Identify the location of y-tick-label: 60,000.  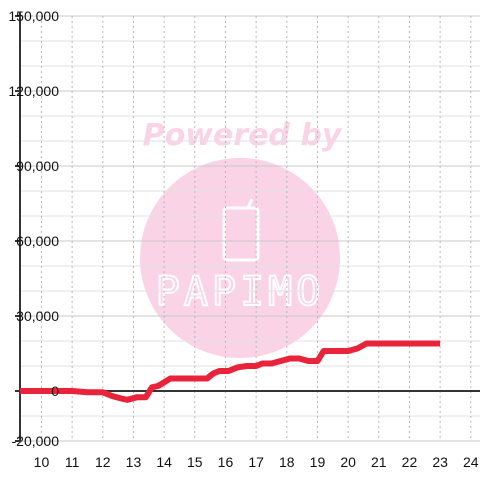
(37, 241).